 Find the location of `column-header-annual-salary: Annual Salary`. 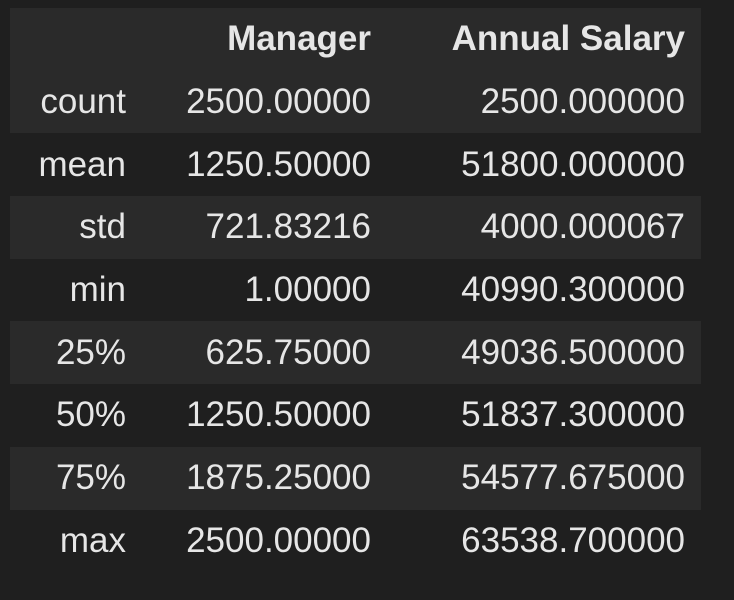

column-header-annual-salary: Annual Salary is located at coordinates (544, 39).